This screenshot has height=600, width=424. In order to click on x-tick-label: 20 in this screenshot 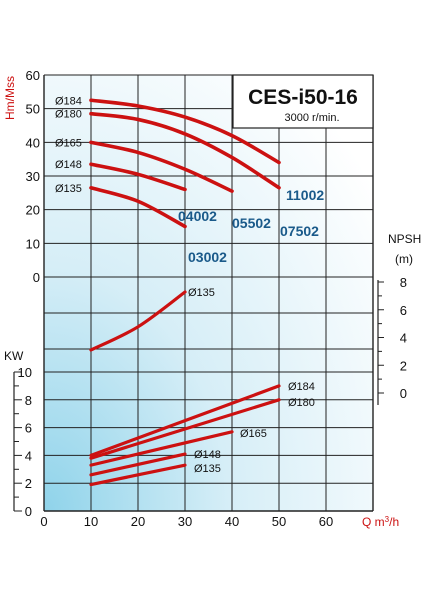, I will do `click(138, 521)`.